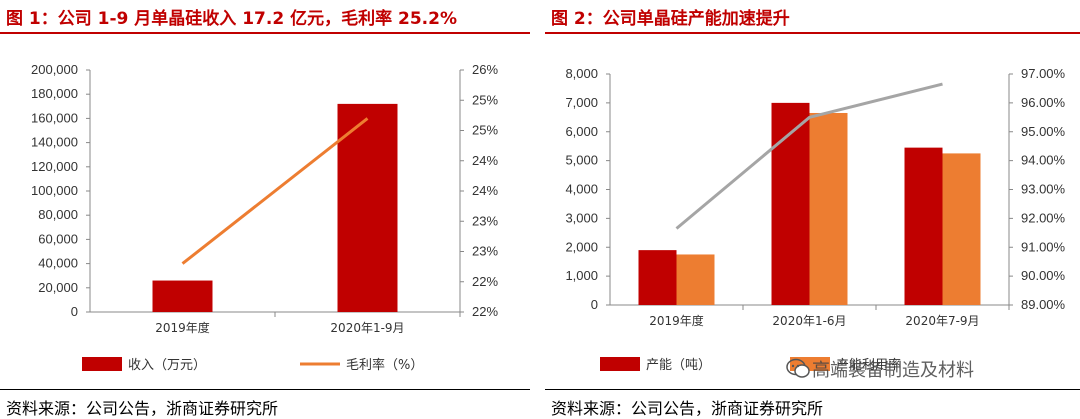  What do you see at coordinates (265, 389) in the screenshot?
I see `figure-1-source-rule` at bounding box center [265, 389].